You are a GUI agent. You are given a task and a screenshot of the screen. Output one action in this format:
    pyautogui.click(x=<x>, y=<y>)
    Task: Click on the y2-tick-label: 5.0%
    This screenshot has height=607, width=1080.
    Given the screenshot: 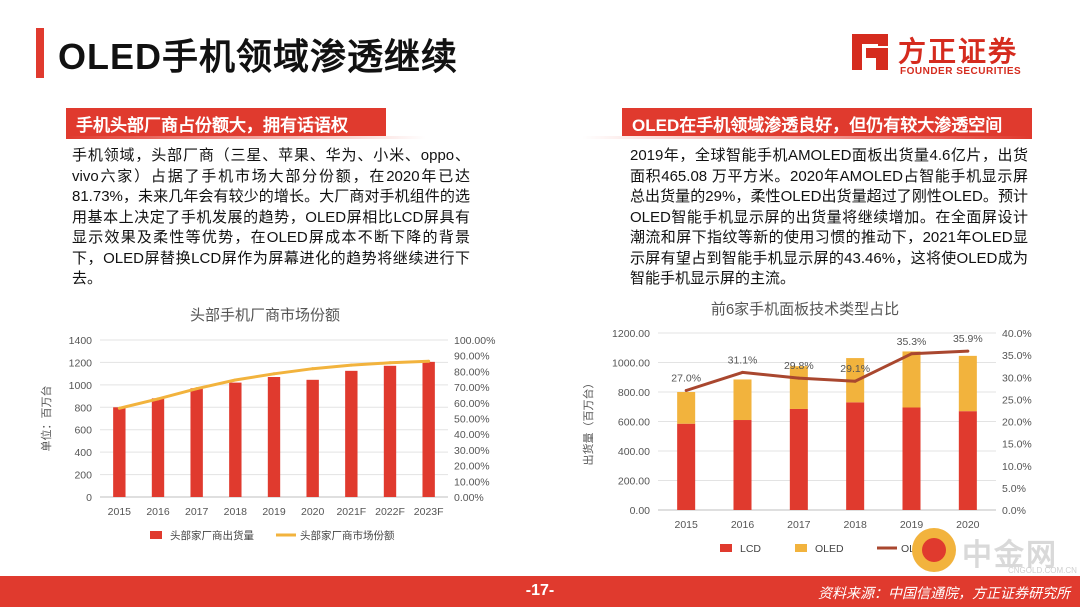 What is the action you would take?
    pyautogui.click(x=1014, y=489)
    